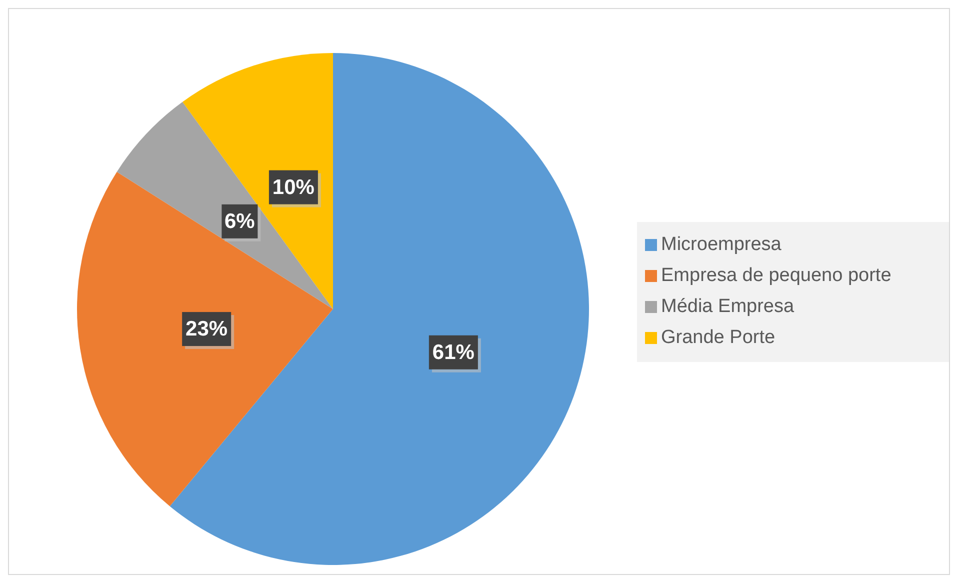 The width and height of the screenshot is (957, 581). What do you see at coordinates (718, 337) in the screenshot?
I see `legend-label: Grande Porte` at bounding box center [718, 337].